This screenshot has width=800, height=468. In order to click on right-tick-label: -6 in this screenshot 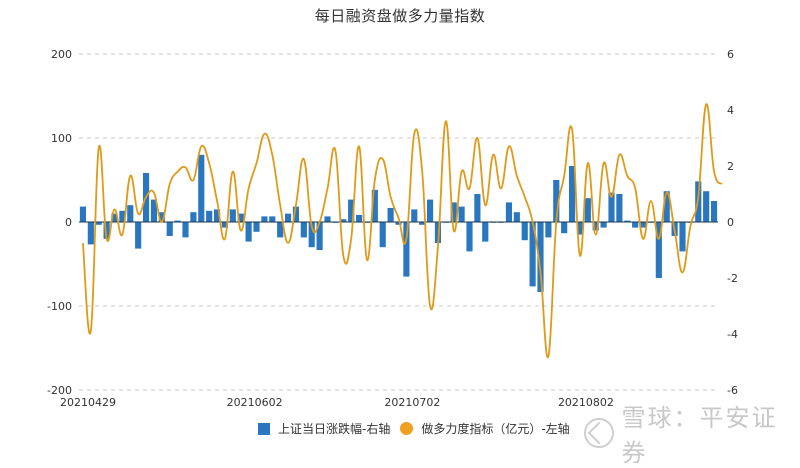, I will do `click(732, 390)`.